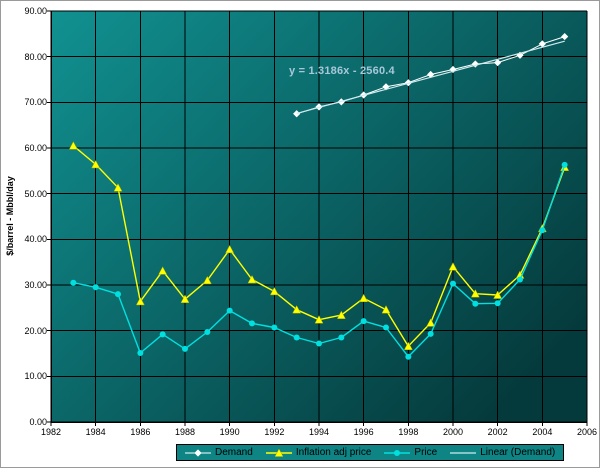 The height and width of the screenshot is (468, 600). I want to click on inflation-adj-price-point-1996, so click(364, 297).